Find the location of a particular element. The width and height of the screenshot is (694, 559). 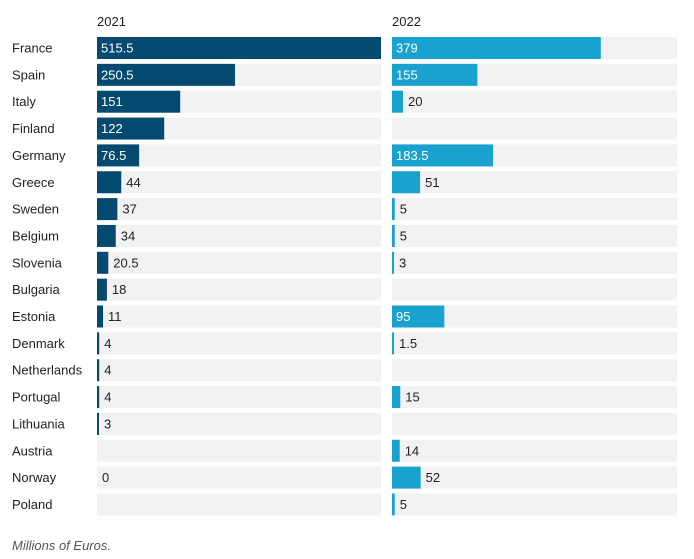

bar-track-2022-italy is located at coordinates (534, 101).